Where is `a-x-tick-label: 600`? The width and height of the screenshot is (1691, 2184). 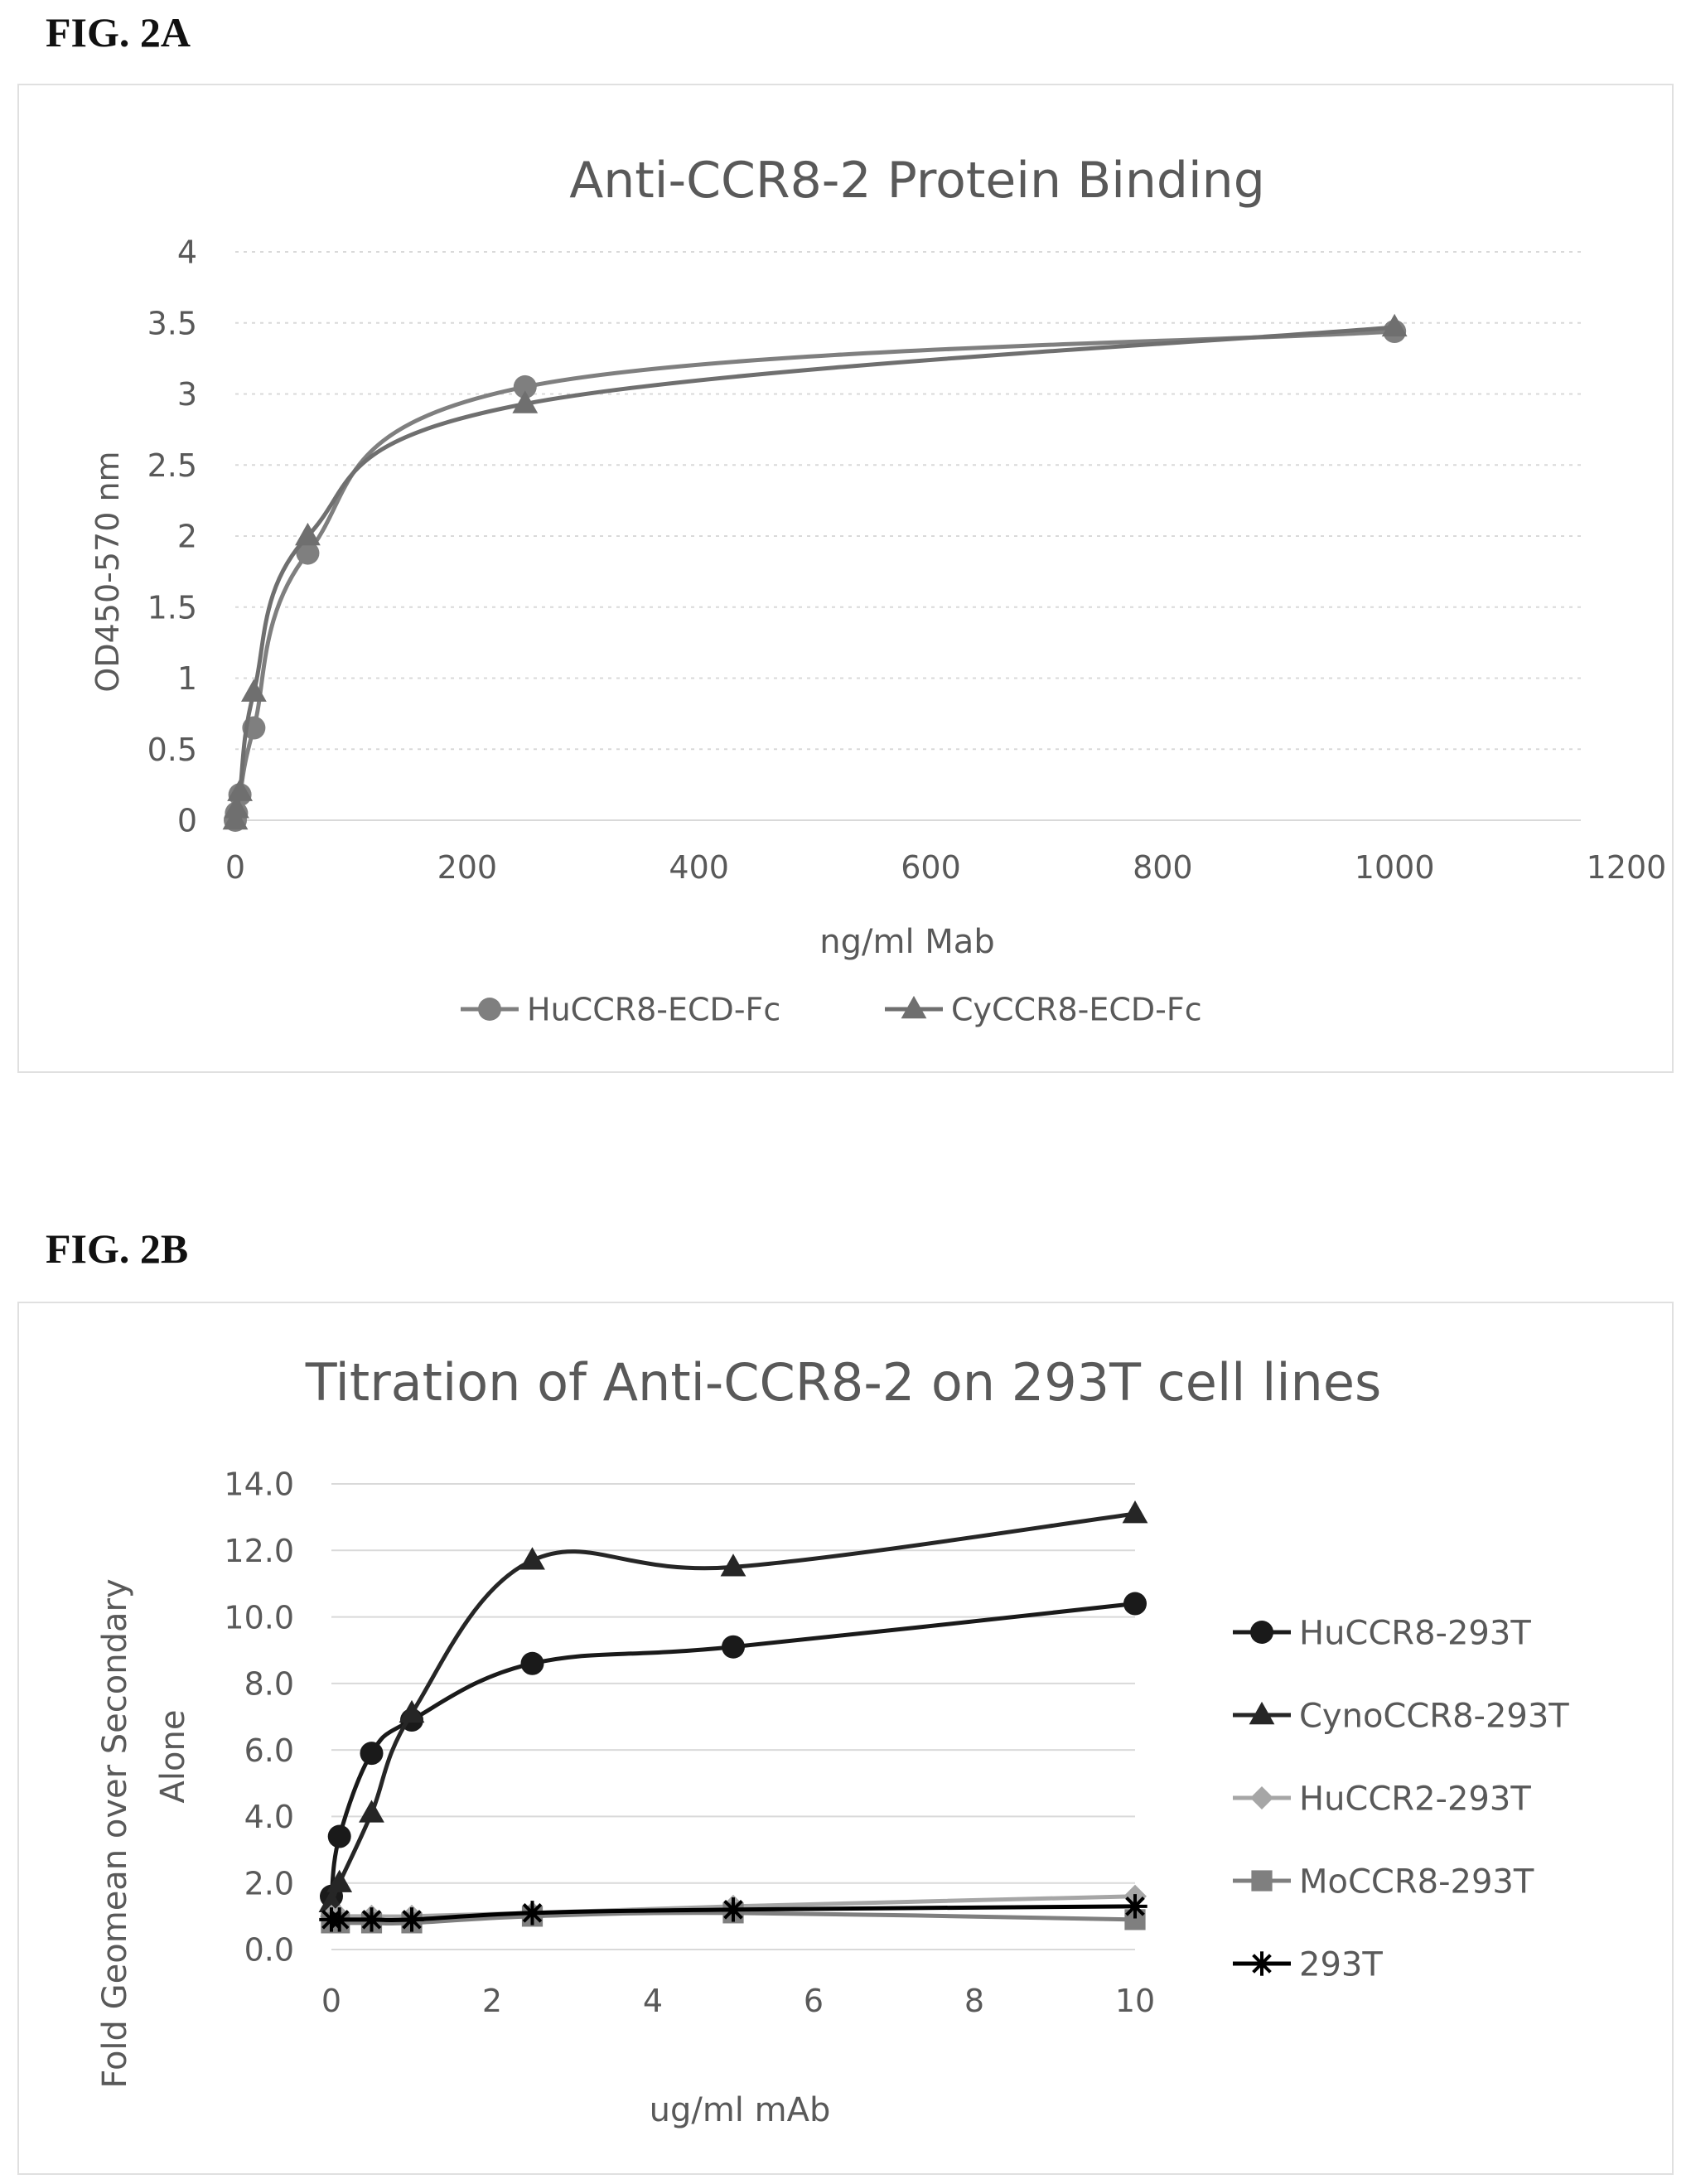 a-x-tick-label: 600 is located at coordinates (931, 867).